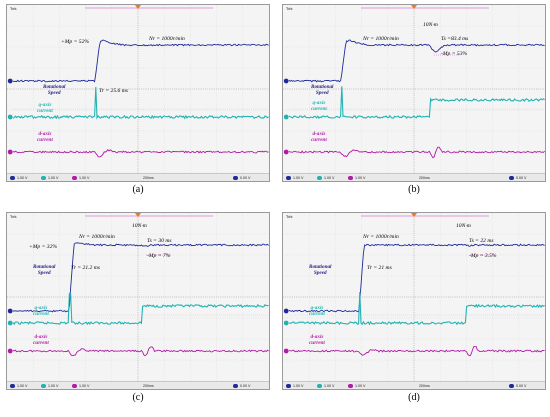 This screenshot has width=550, height=417. Describe the element at coordinates (483, 256) in the screenshot. I see `undershoot-annotation: -Mp = 3.5%` at that location.